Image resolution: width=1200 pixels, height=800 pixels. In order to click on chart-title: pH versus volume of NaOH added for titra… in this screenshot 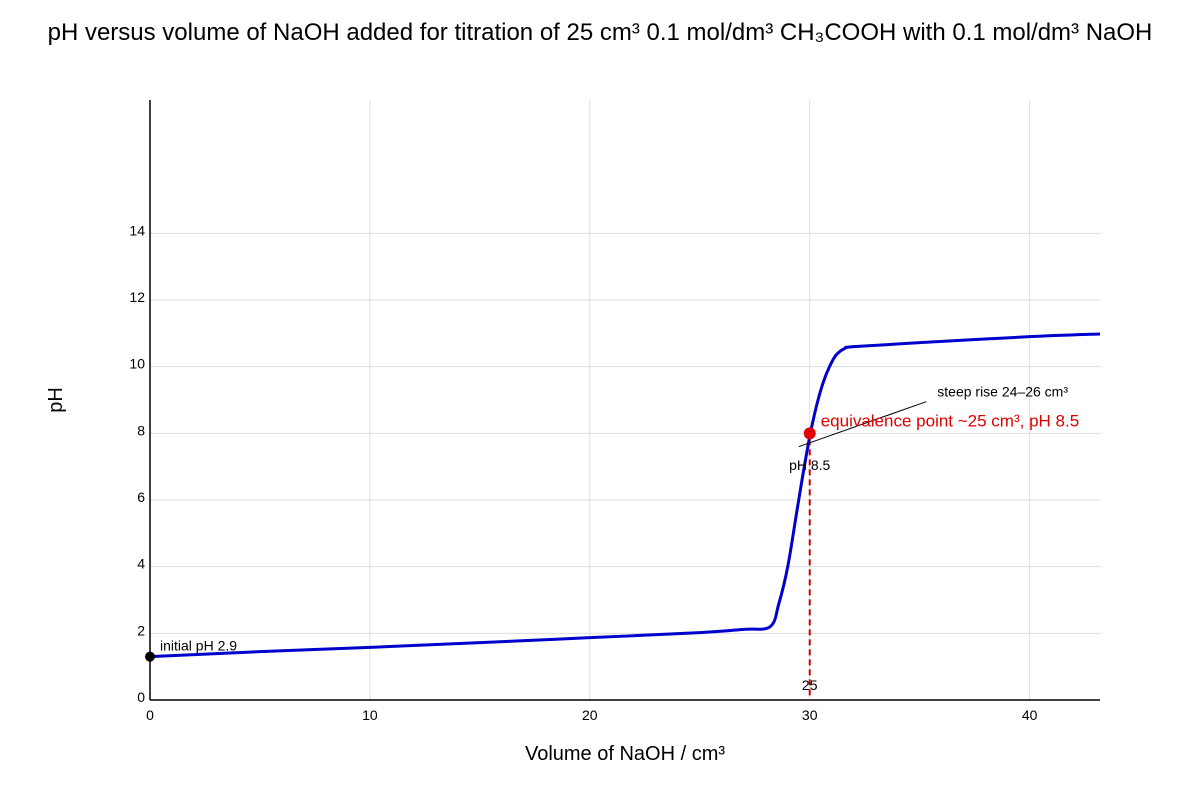, I will do `click(600, 32)`.